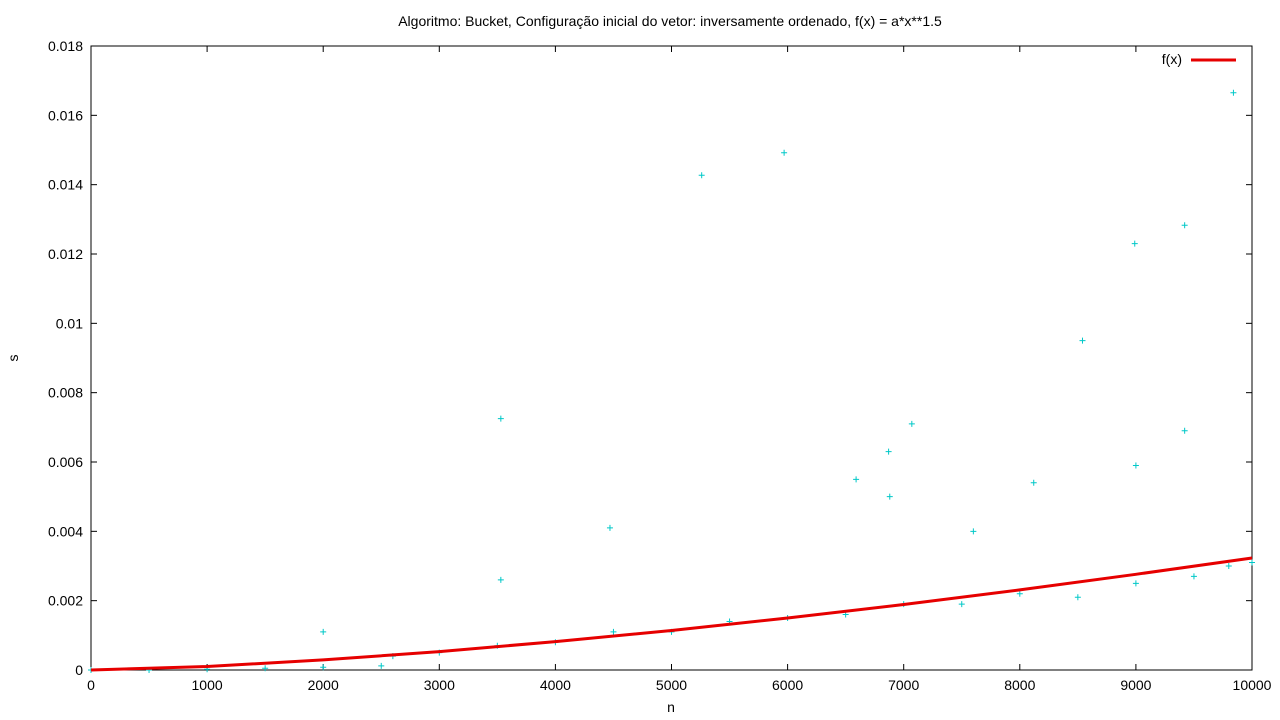 This screenshot has width=1280, height=720. Describe the element at coordinates (79, 670) in the screenshot. I see `y-tick-label: 0` at that location.